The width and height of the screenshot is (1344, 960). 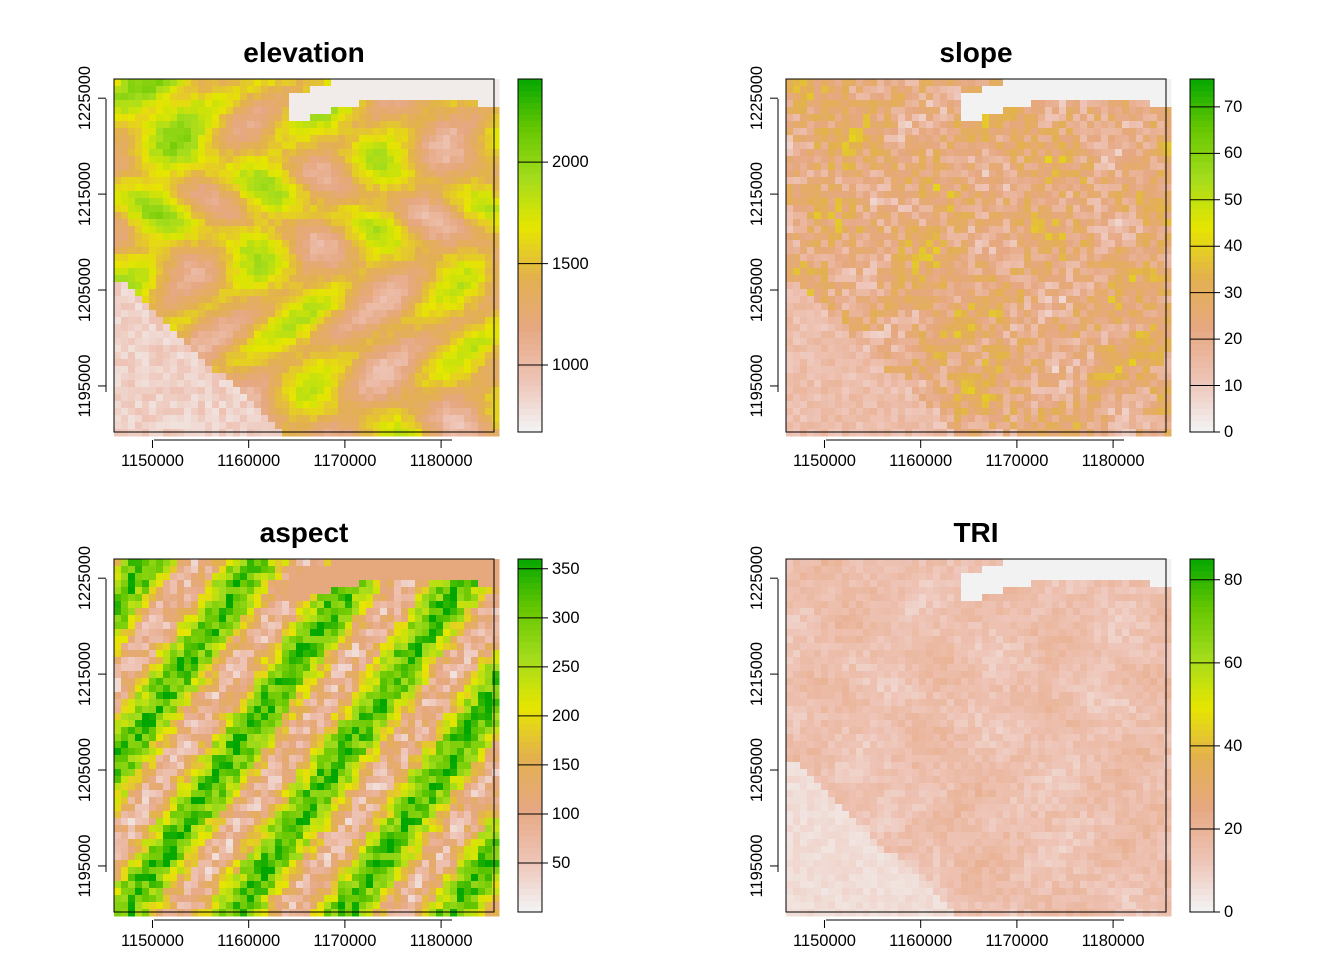 What do you see at coordinates (566, 813) in the screenshot?
I see `legend-tick-label: 100` at bounding box center [566, 813].